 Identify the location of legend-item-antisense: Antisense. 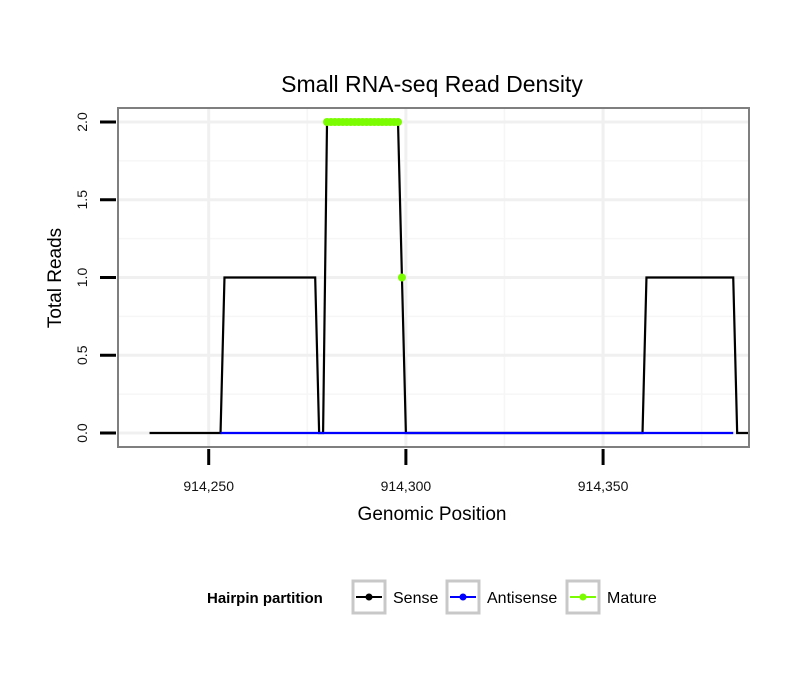
(501, 597).